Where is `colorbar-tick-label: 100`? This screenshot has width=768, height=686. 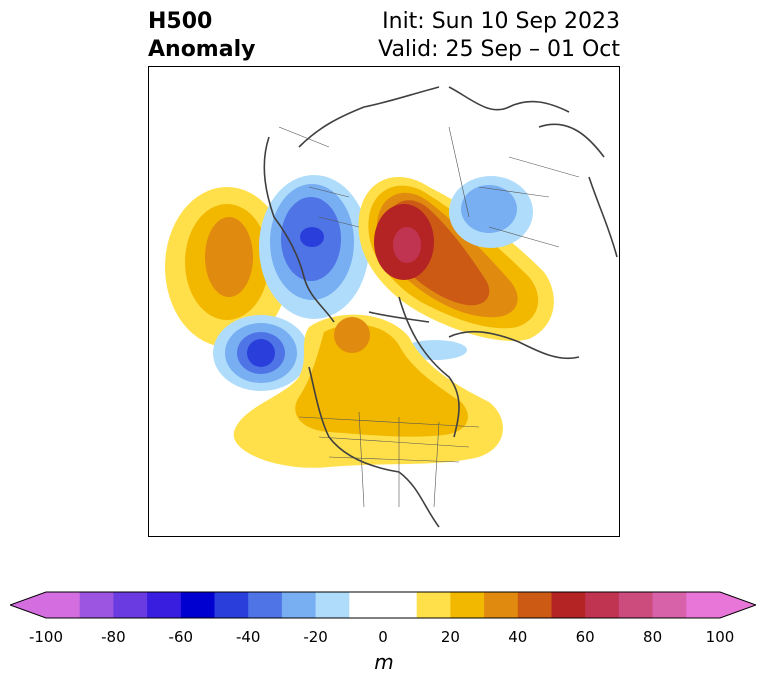
colorbar-tick-label: 100 is located at coordinates (720, 637).